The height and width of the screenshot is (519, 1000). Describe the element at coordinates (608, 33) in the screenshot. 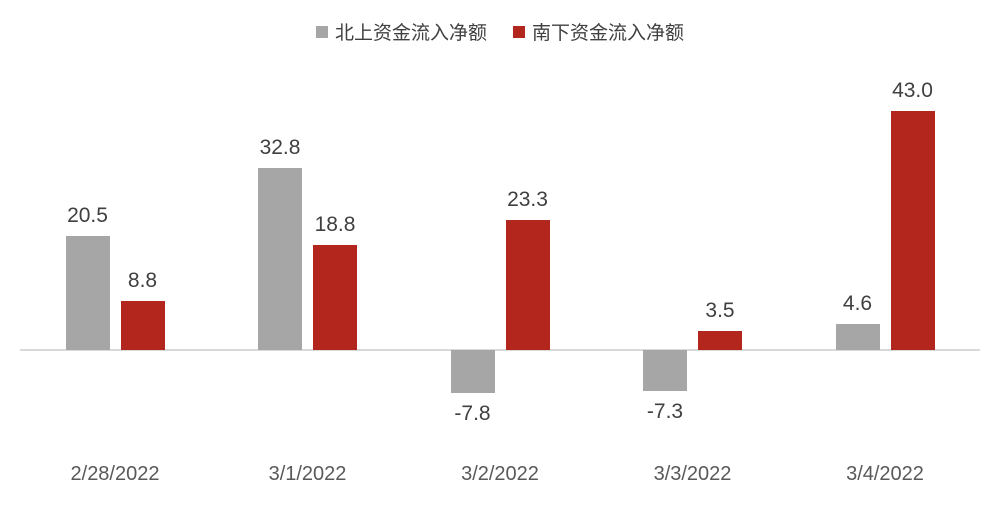

I see `legend-label-south: 南下资金流入净额` at that location.